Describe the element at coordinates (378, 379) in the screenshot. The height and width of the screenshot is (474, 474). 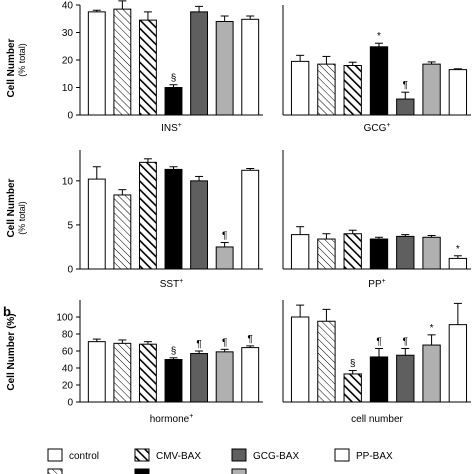
I see `bar-cellnum-ins` at that location.